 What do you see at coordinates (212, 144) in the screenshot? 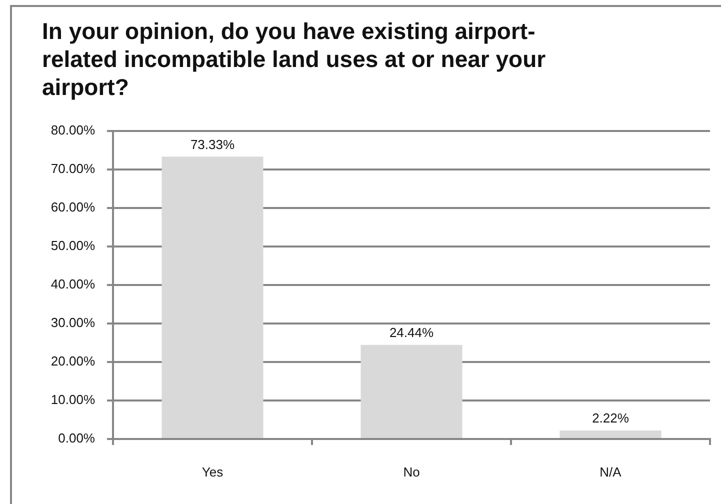
I see `data-label: 73.33%` at bounding box center [212, 144].